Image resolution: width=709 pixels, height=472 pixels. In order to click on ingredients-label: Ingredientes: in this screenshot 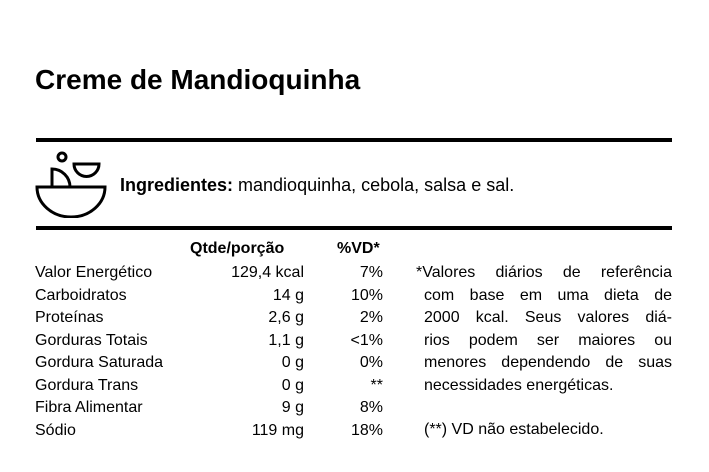, I will do `click(177, 185)`.